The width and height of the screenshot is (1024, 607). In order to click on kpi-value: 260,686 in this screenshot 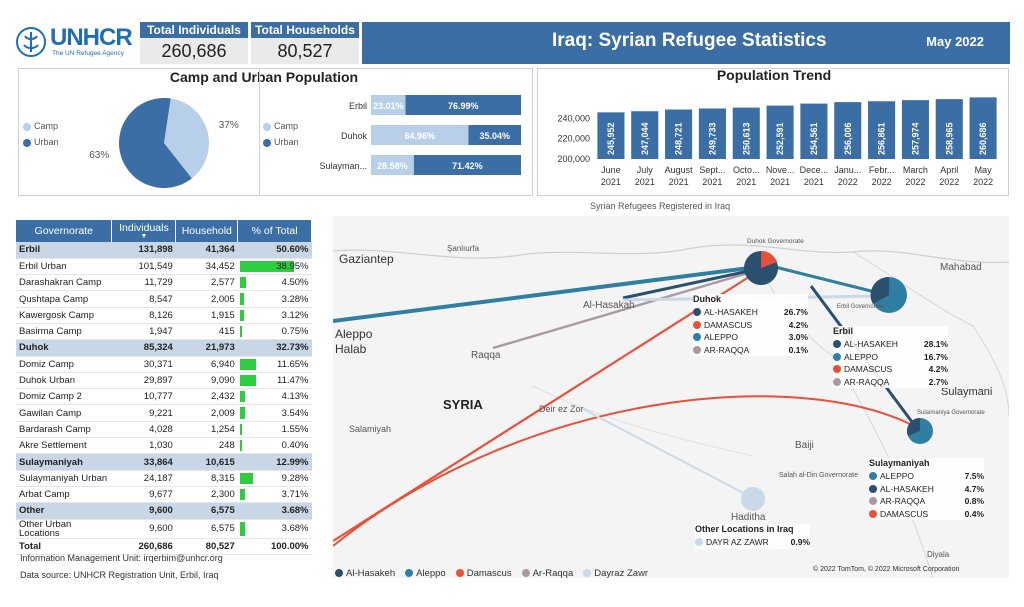, I will do `click(194, 51)`.